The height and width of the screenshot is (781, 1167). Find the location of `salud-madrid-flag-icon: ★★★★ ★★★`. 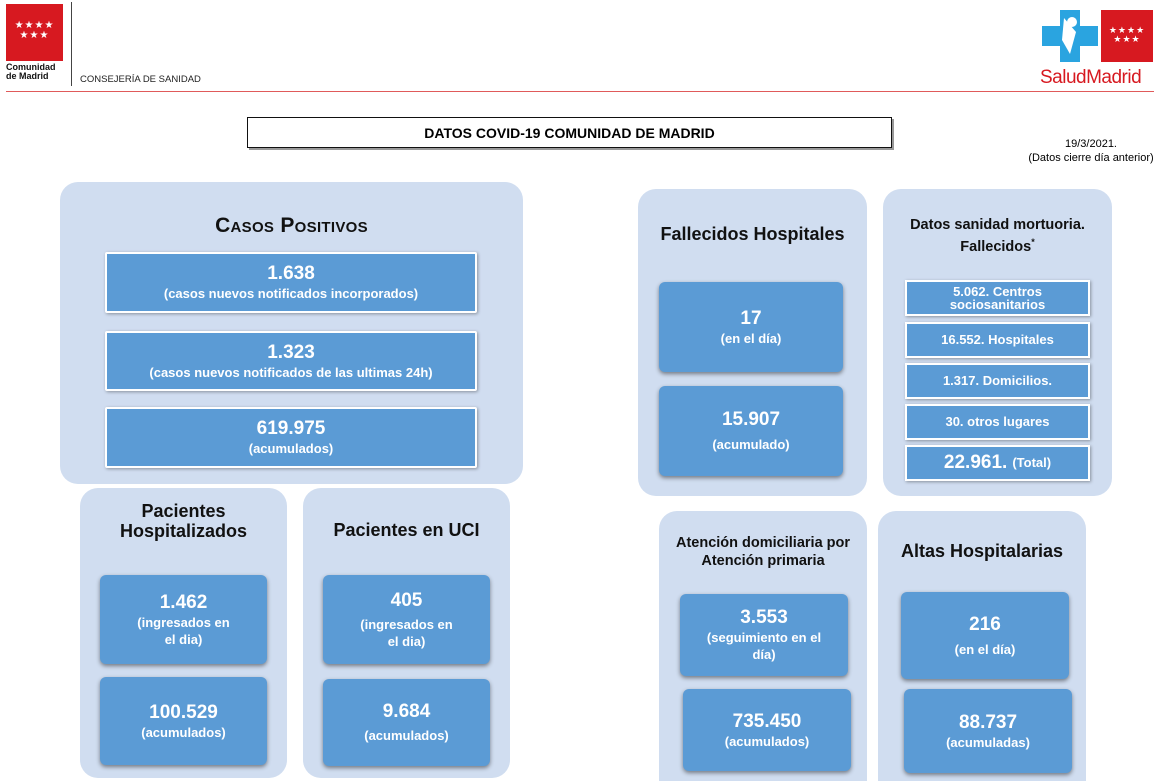

salud-madrid-flag-icon: ★★★★ ★★★ is located at coordinates (1127, 36).